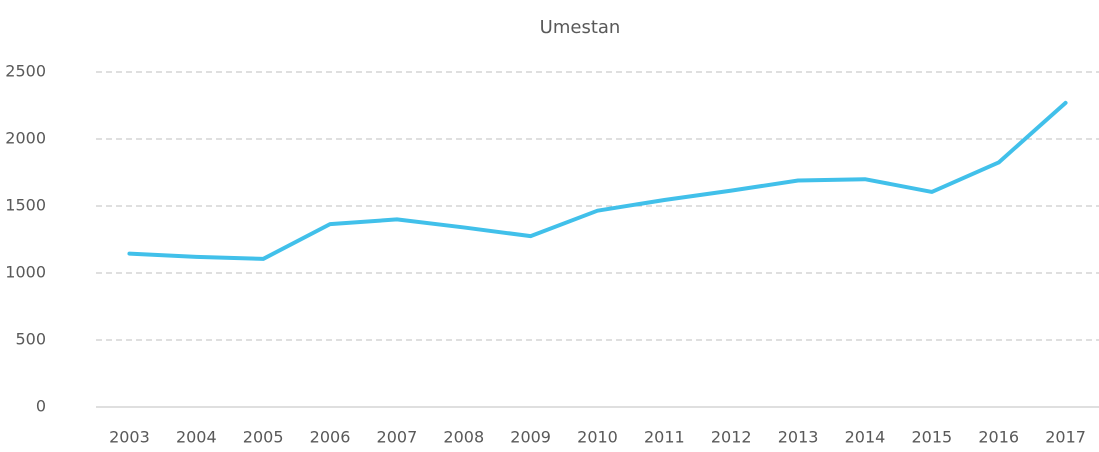  What do you see at coordinates (129, 437) in the screenshot?
I see `x-tick-label: 2003` at bounding box center [129, 437].